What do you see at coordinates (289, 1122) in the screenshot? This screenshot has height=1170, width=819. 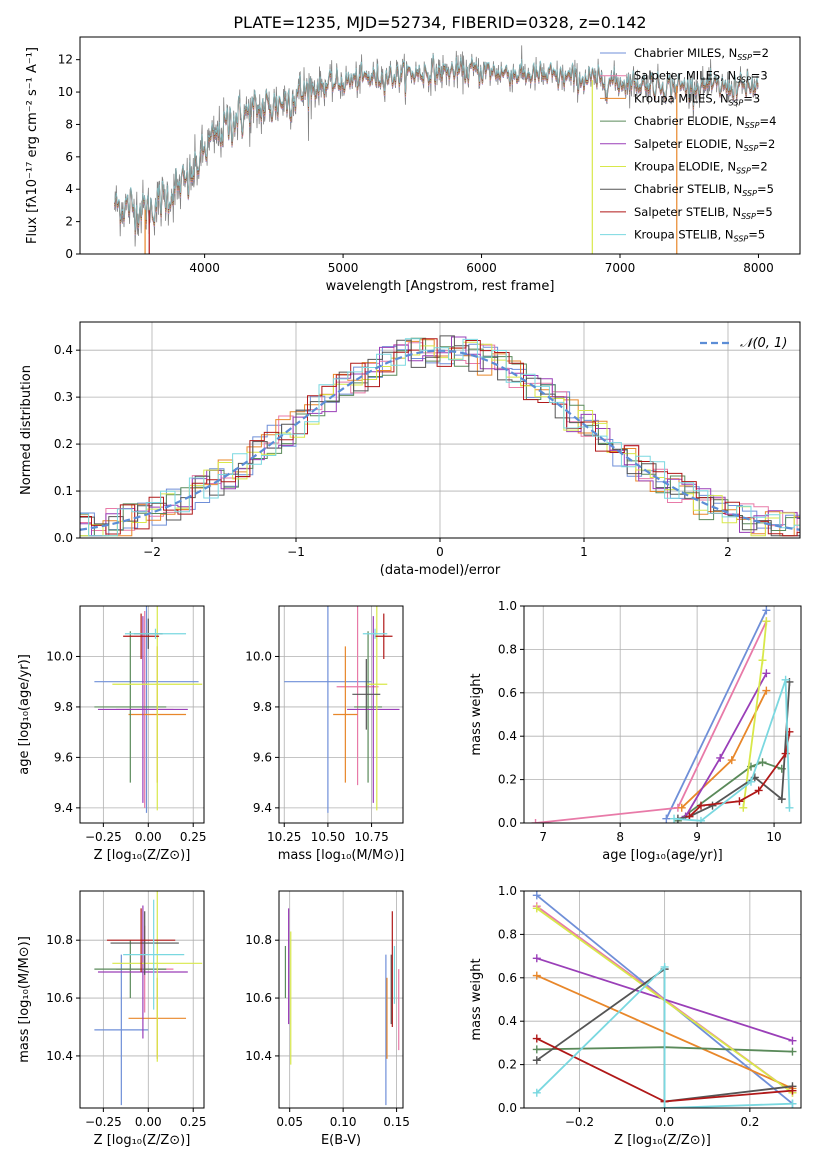 I see `x-tick-label: 0.05` at bounding box center [289, 1122].